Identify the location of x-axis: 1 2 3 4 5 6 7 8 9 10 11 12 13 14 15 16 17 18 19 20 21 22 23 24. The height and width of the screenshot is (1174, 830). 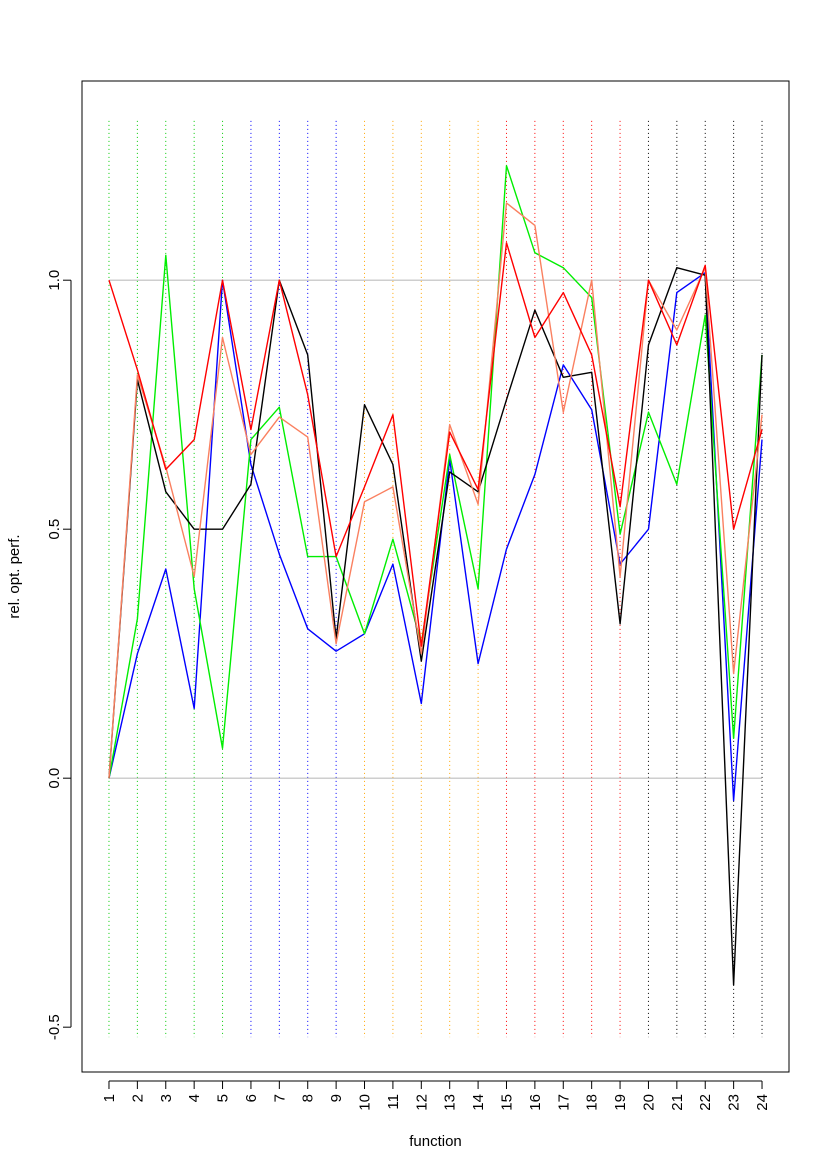
(436, 1095).